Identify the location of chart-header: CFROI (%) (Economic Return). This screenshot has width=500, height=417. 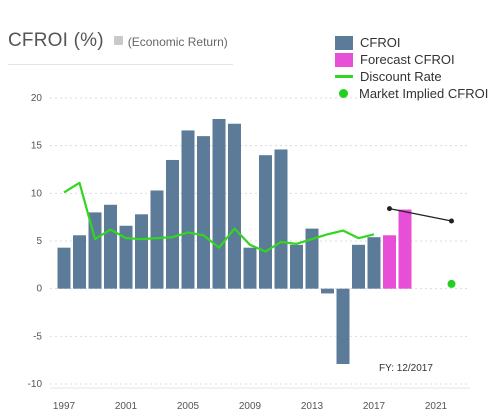
(118, 45).